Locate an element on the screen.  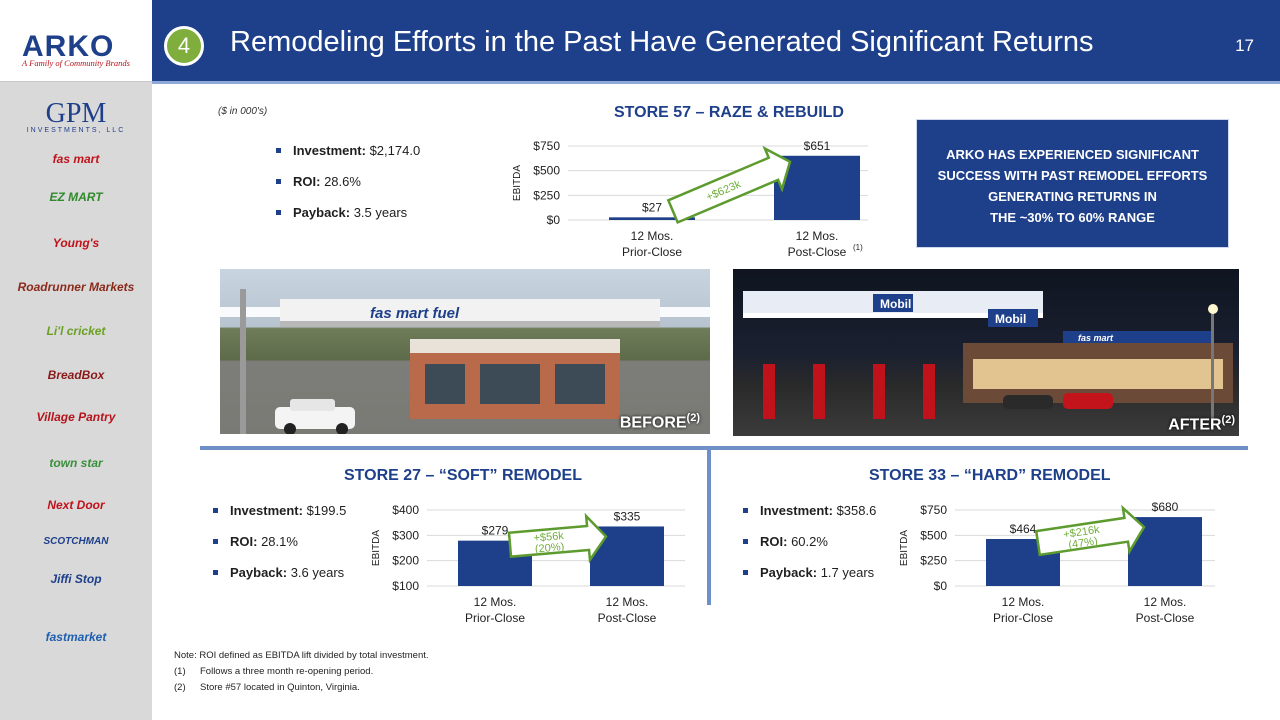
x-tick-footnote: (1) is located at coordinates (858, 247).